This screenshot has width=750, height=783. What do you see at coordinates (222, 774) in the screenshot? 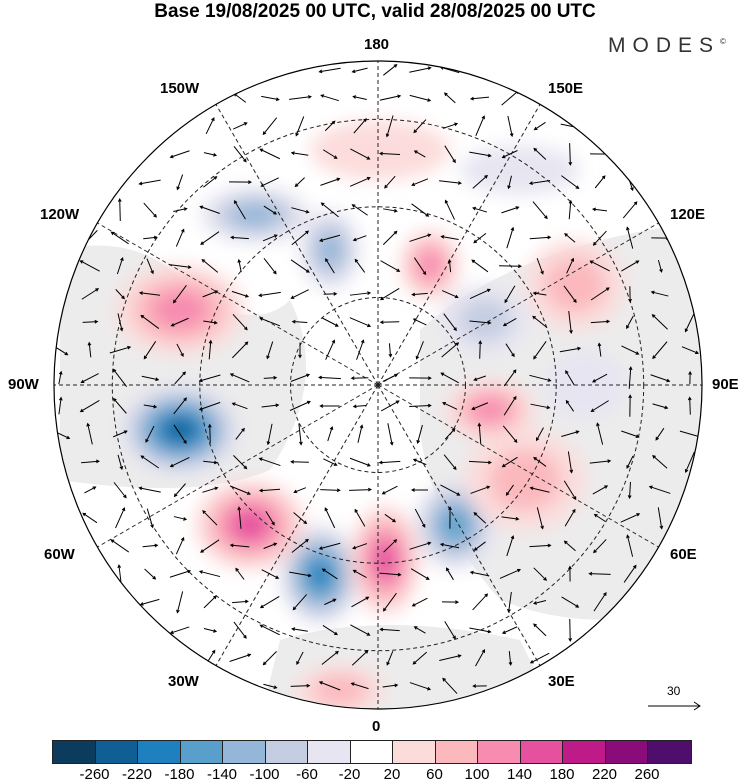
I see `colorbar-tick-label: -140` at bounding box center [222, 774].